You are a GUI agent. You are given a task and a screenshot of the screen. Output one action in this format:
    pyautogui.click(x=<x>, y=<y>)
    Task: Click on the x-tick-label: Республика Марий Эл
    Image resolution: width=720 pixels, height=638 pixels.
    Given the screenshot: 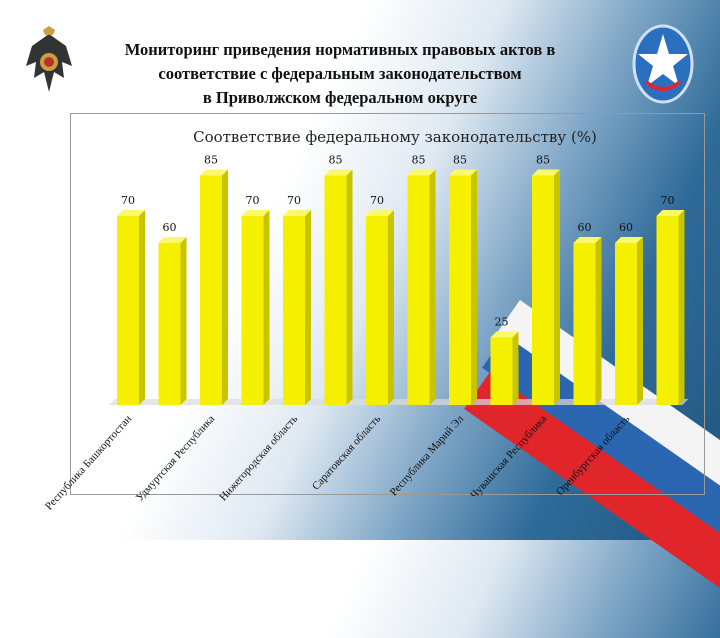 What is the action you would take?
    pyautogui.click(x=427, y=456)
    